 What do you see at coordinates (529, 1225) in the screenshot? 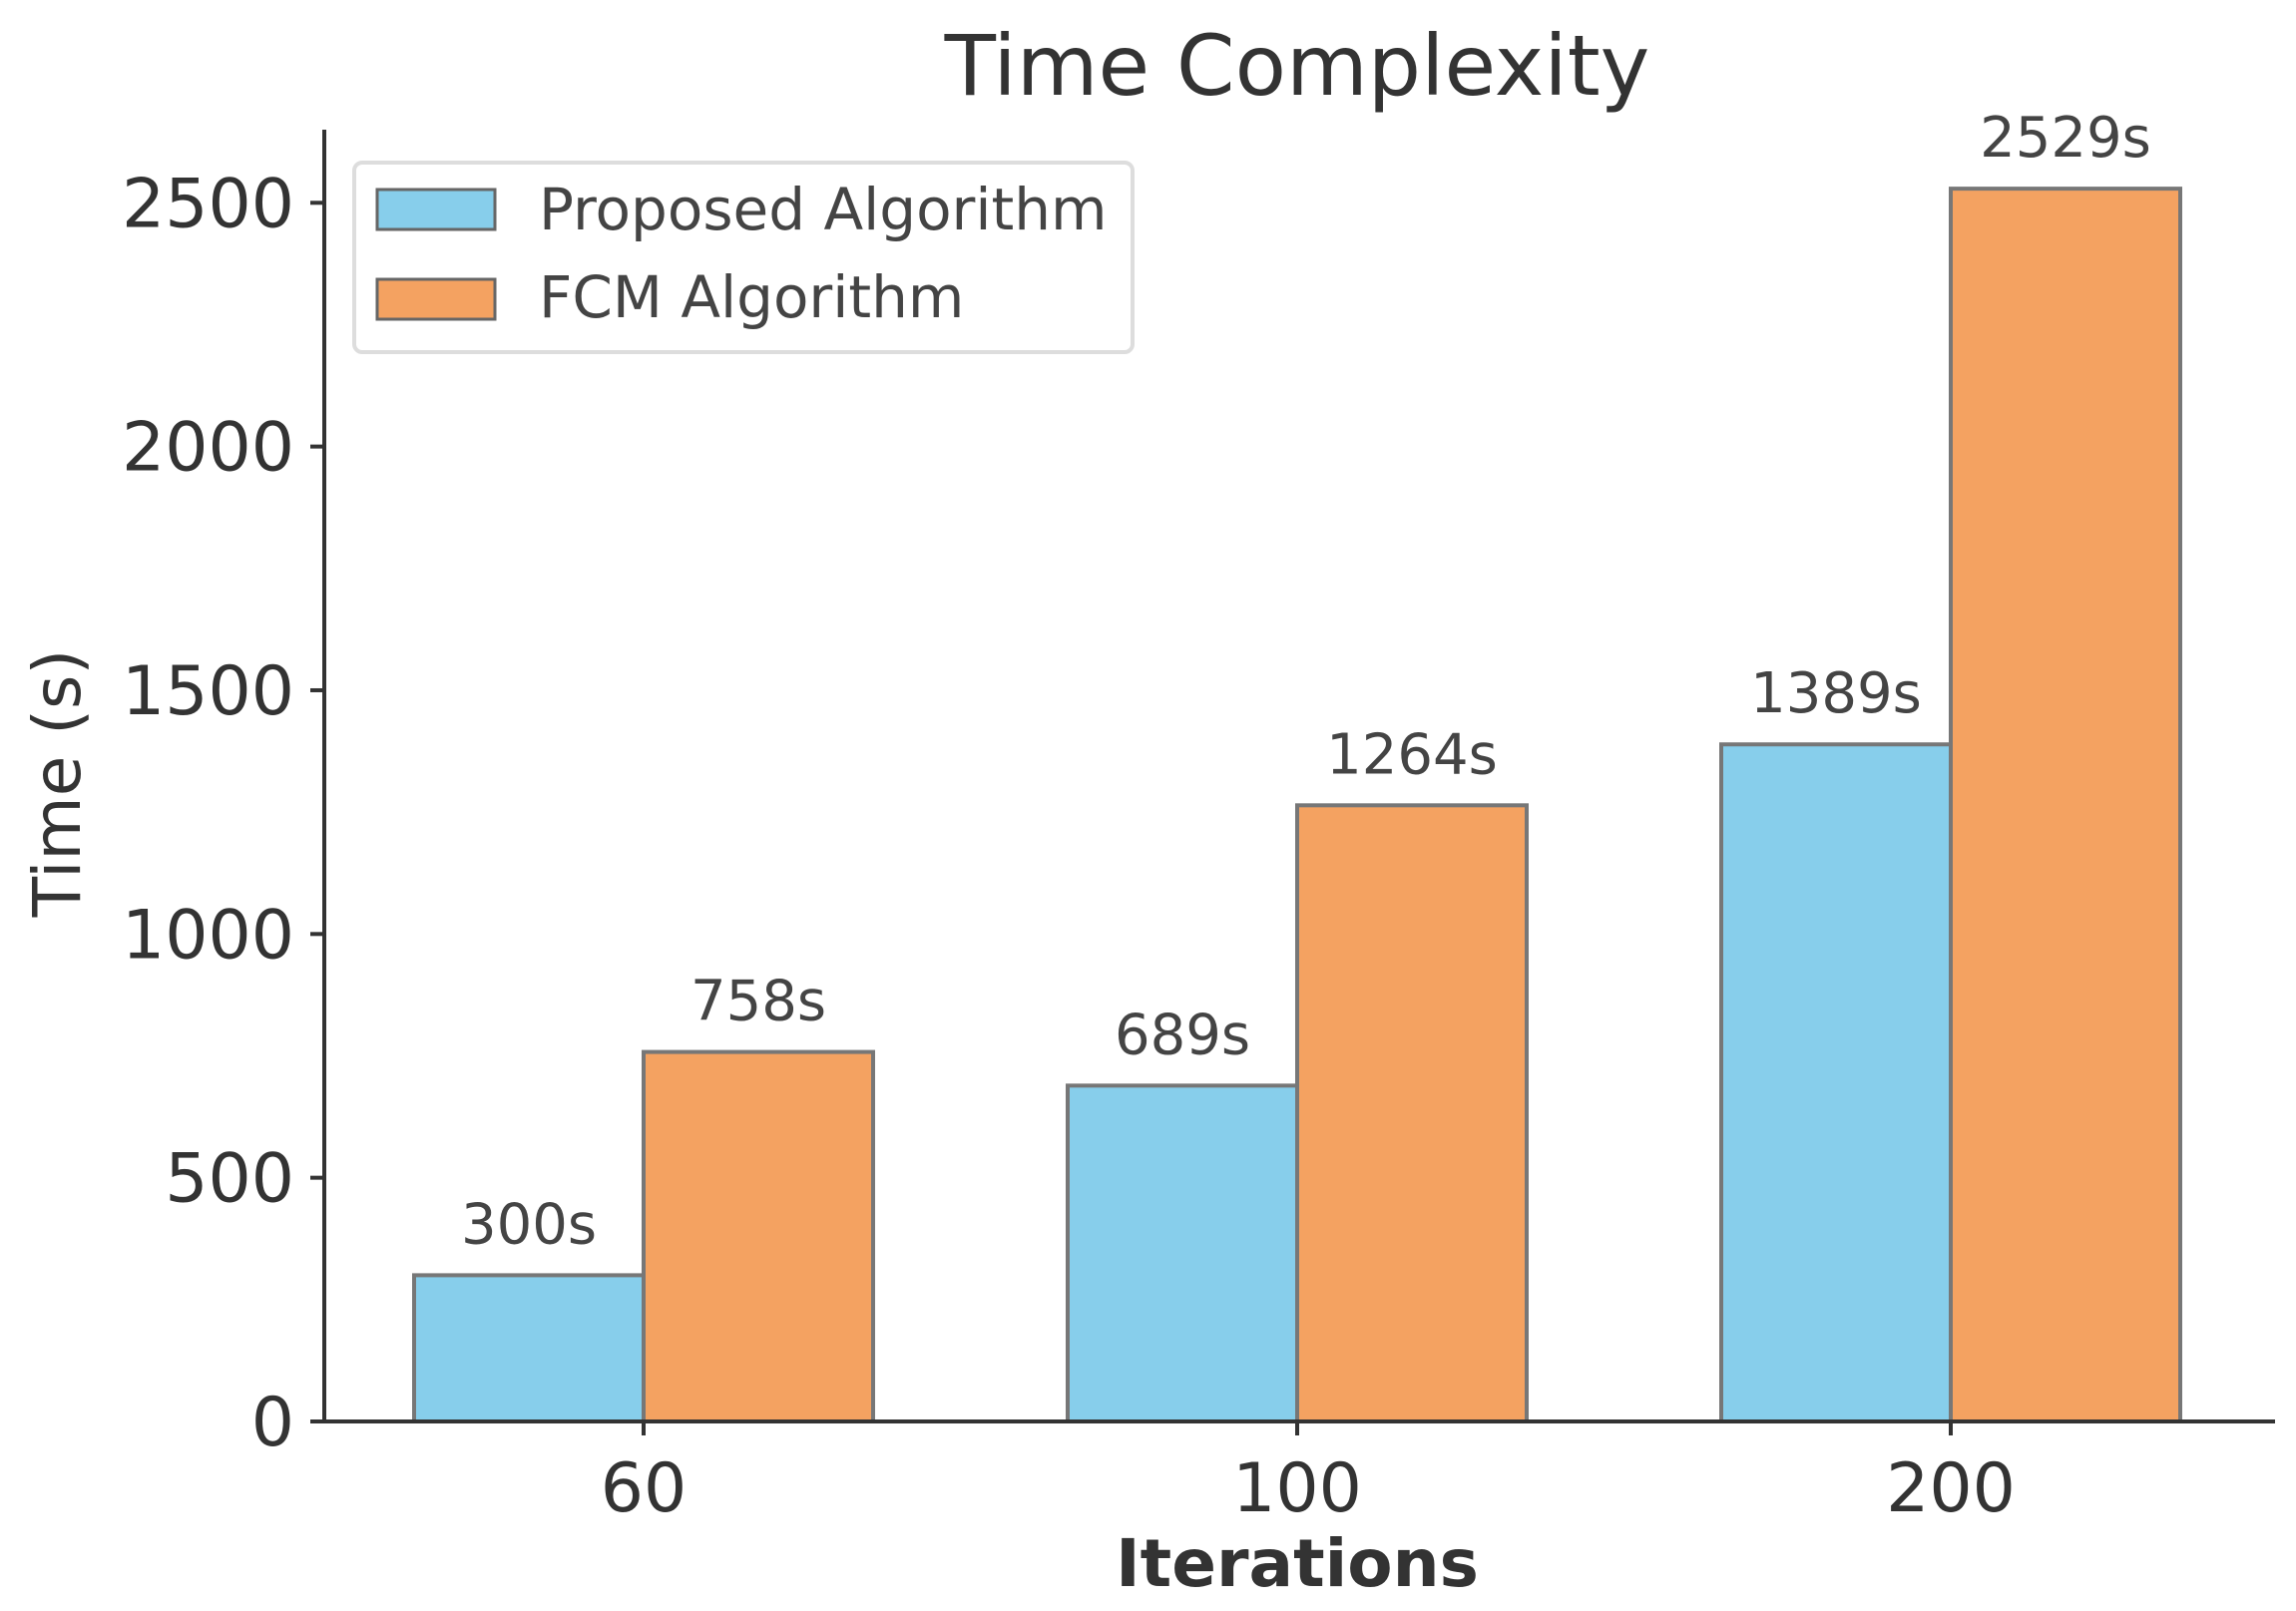
I see `bar-value-label: 300s` at bounding box center [529, 1225].